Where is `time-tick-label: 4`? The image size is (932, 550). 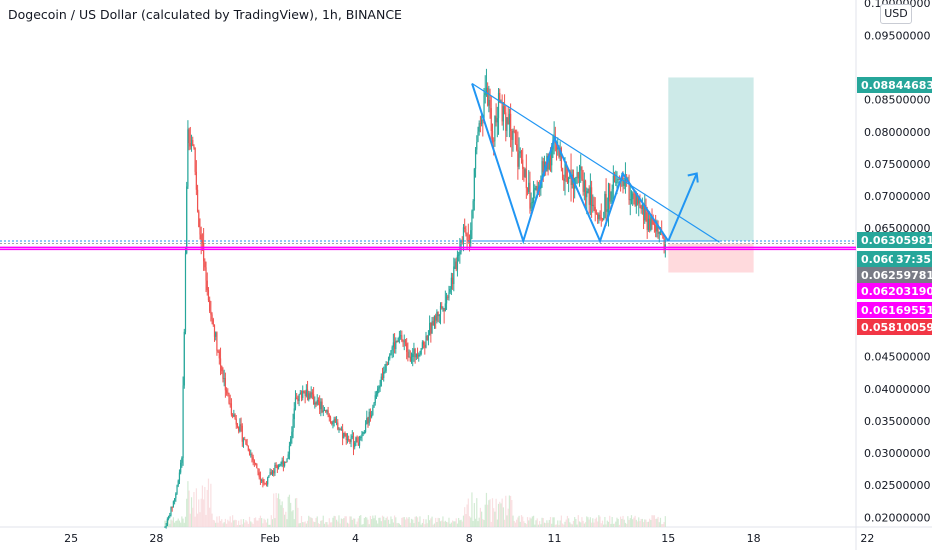
time-tick-label: 4 is located at coordinates (355, 538).